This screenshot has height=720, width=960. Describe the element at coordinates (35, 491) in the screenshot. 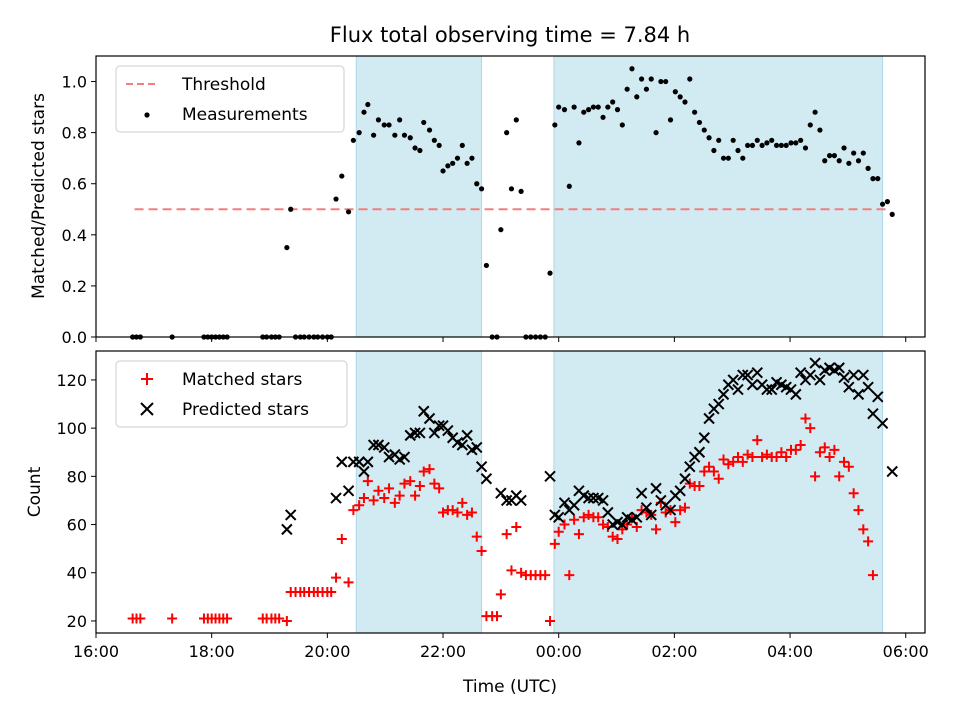

I see `bottom-ylabel: Count` at that location.